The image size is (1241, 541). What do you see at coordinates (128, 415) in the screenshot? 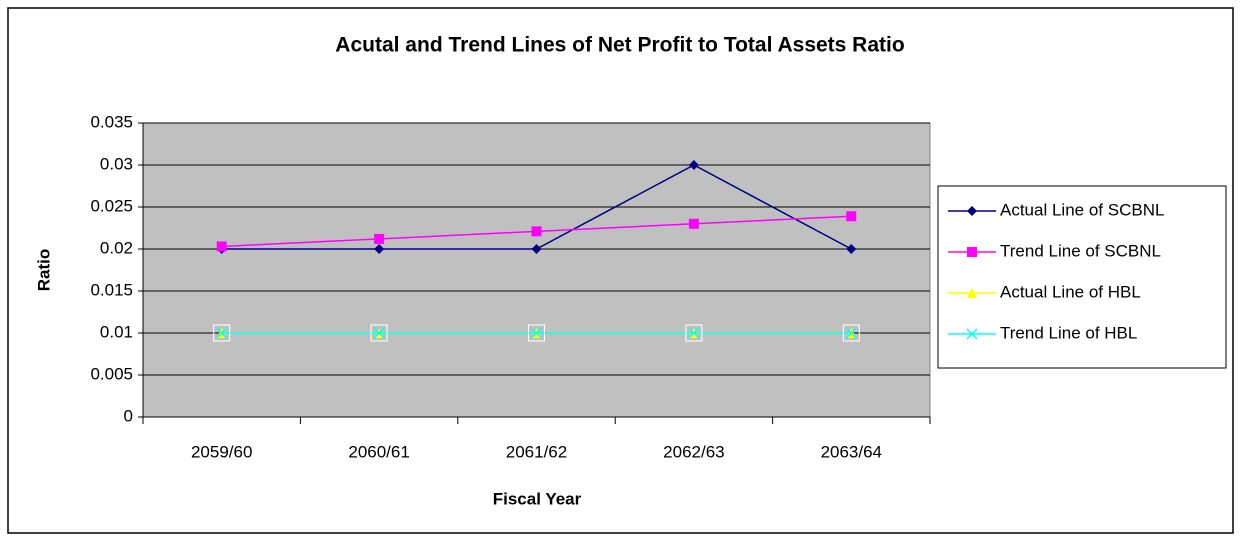
I see `y-tick-label: 0` at bounding box center [128, 415].